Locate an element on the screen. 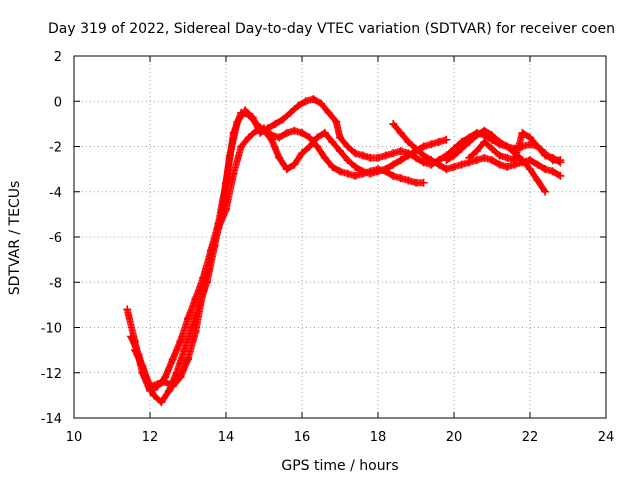 This screenshot has height=480, width=640. y-tick-label: 0 is located at coordinates (58, 102).